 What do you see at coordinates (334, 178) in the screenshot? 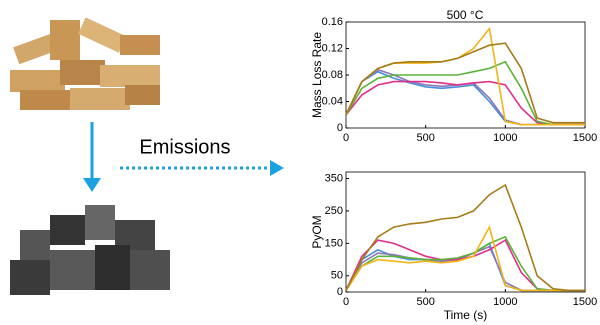
I see `y-tick-label: 350` at bounding box center [334, 178].